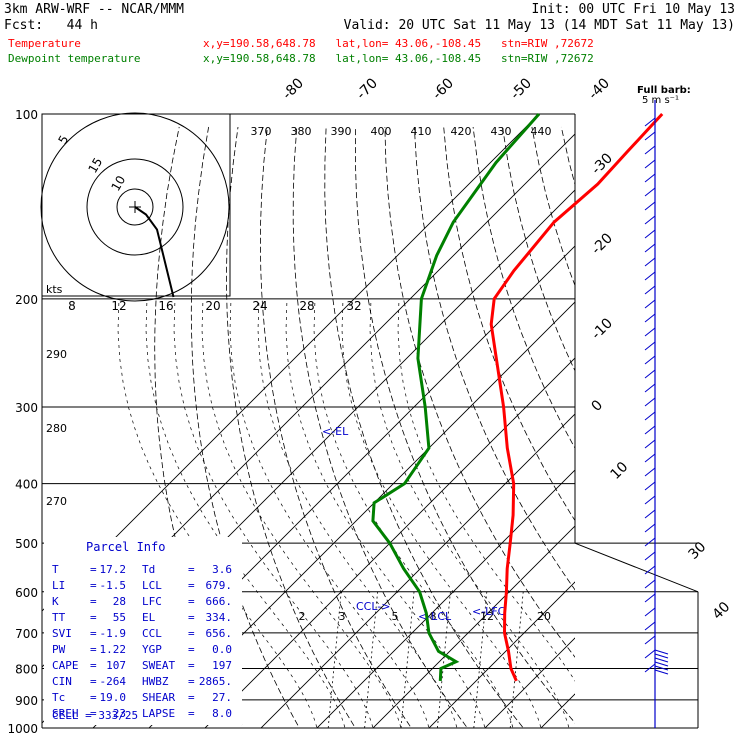 This screenshot has width=740, height=740. I want to click on wind-speed-tick: 20, so click(212, 306).